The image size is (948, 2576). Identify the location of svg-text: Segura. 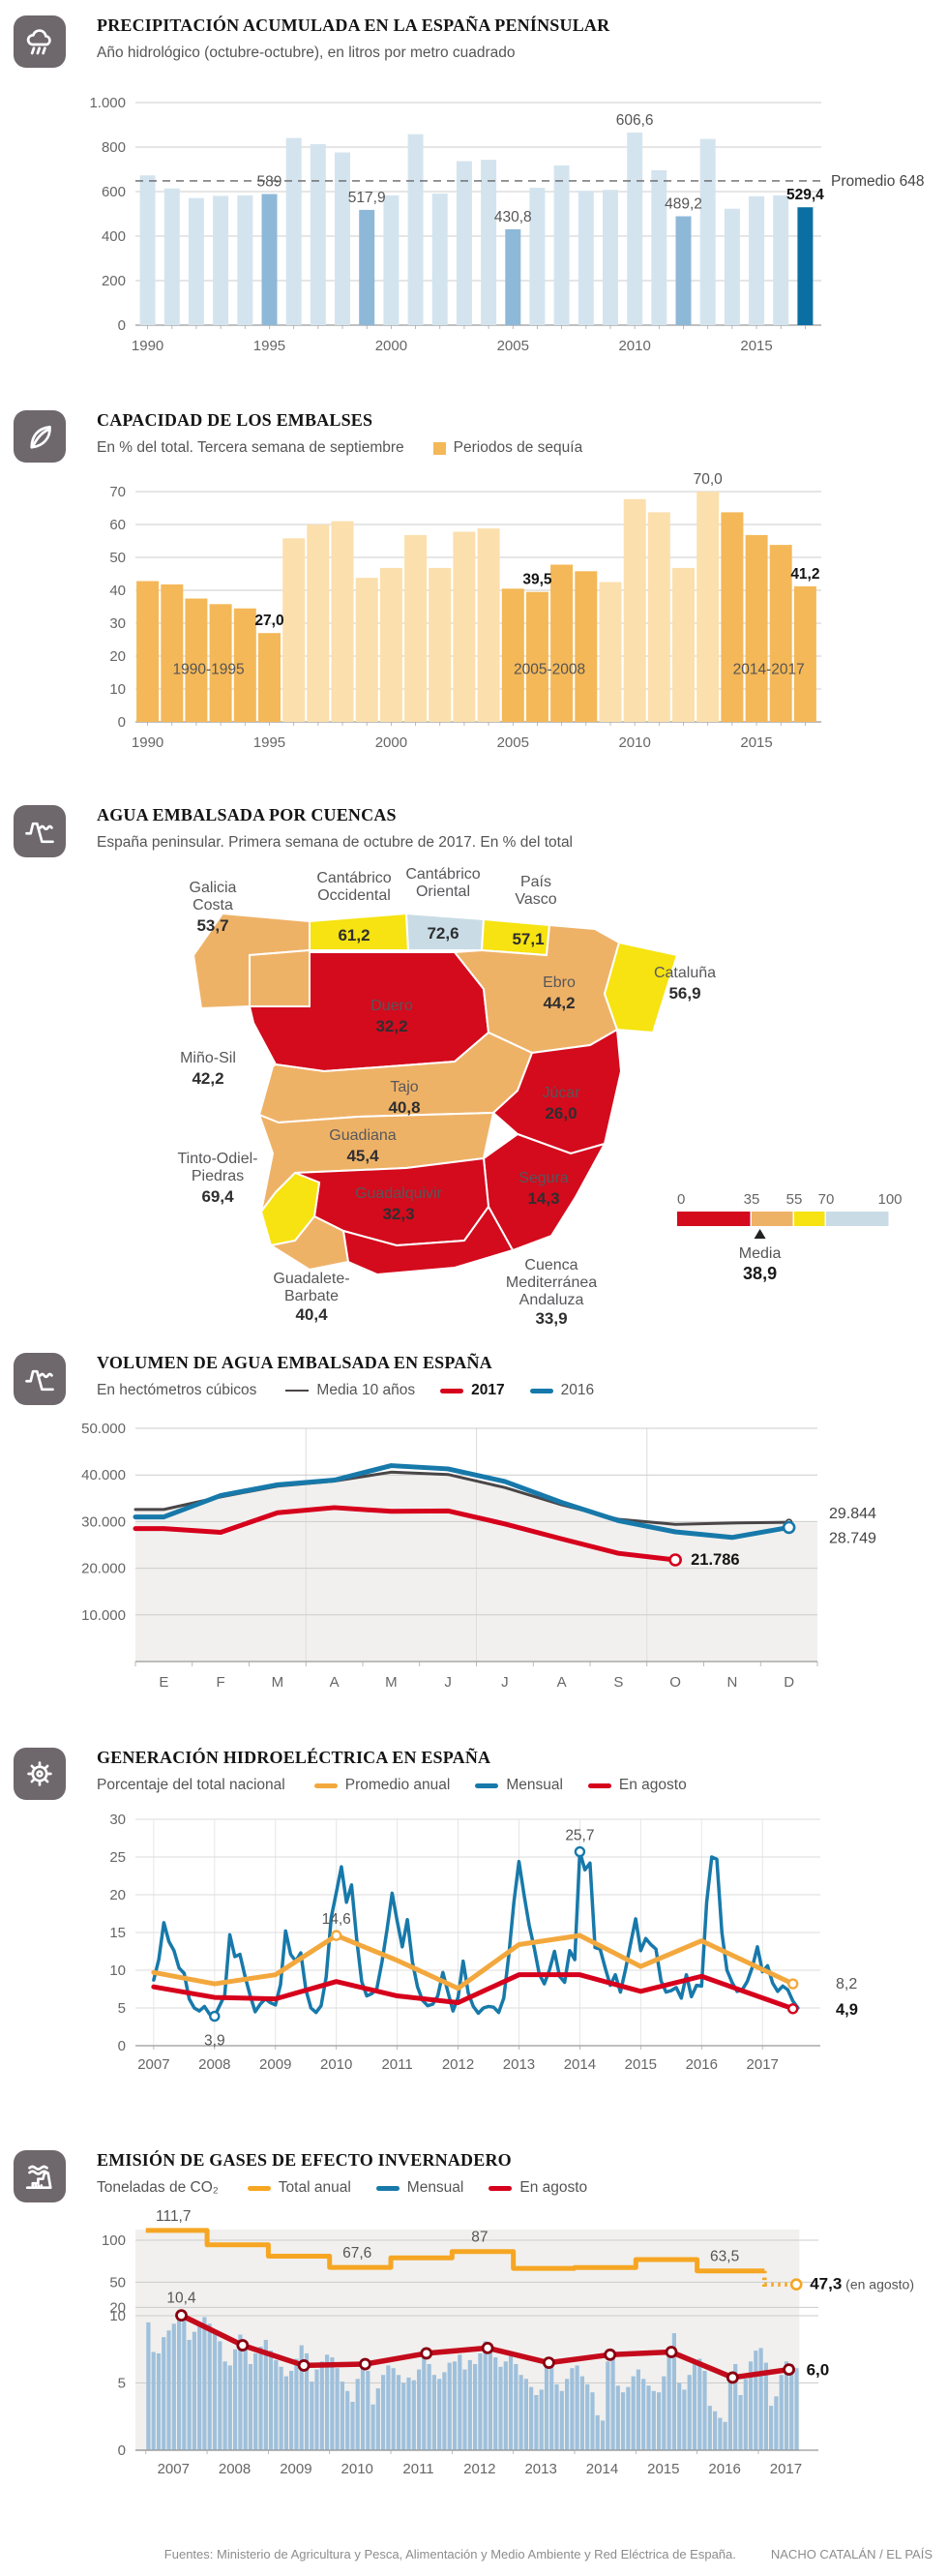
(543, 1178).